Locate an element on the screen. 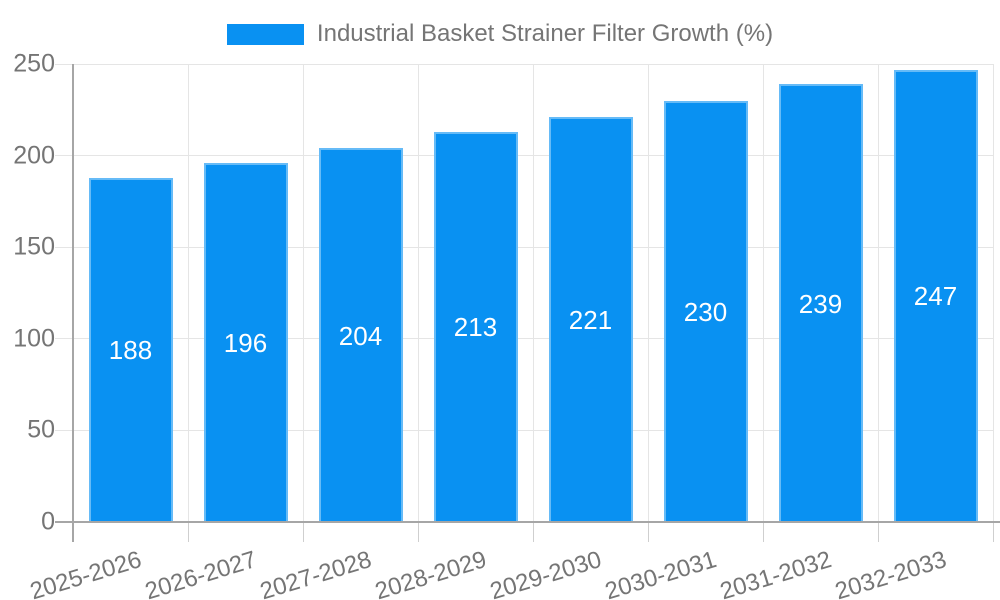  legend-swatch is located at coordinates (265, 34).